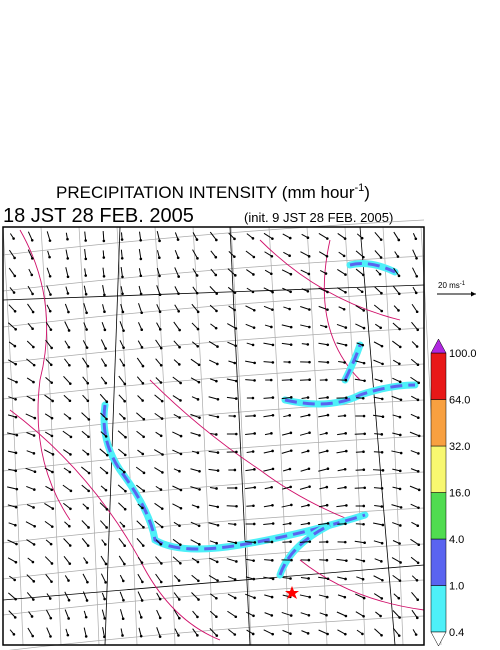 This screenshot has width=500, height=650. Describe the element at coordinates (438, 562) in the screenshot. I see `colorbar-segment` at that location.